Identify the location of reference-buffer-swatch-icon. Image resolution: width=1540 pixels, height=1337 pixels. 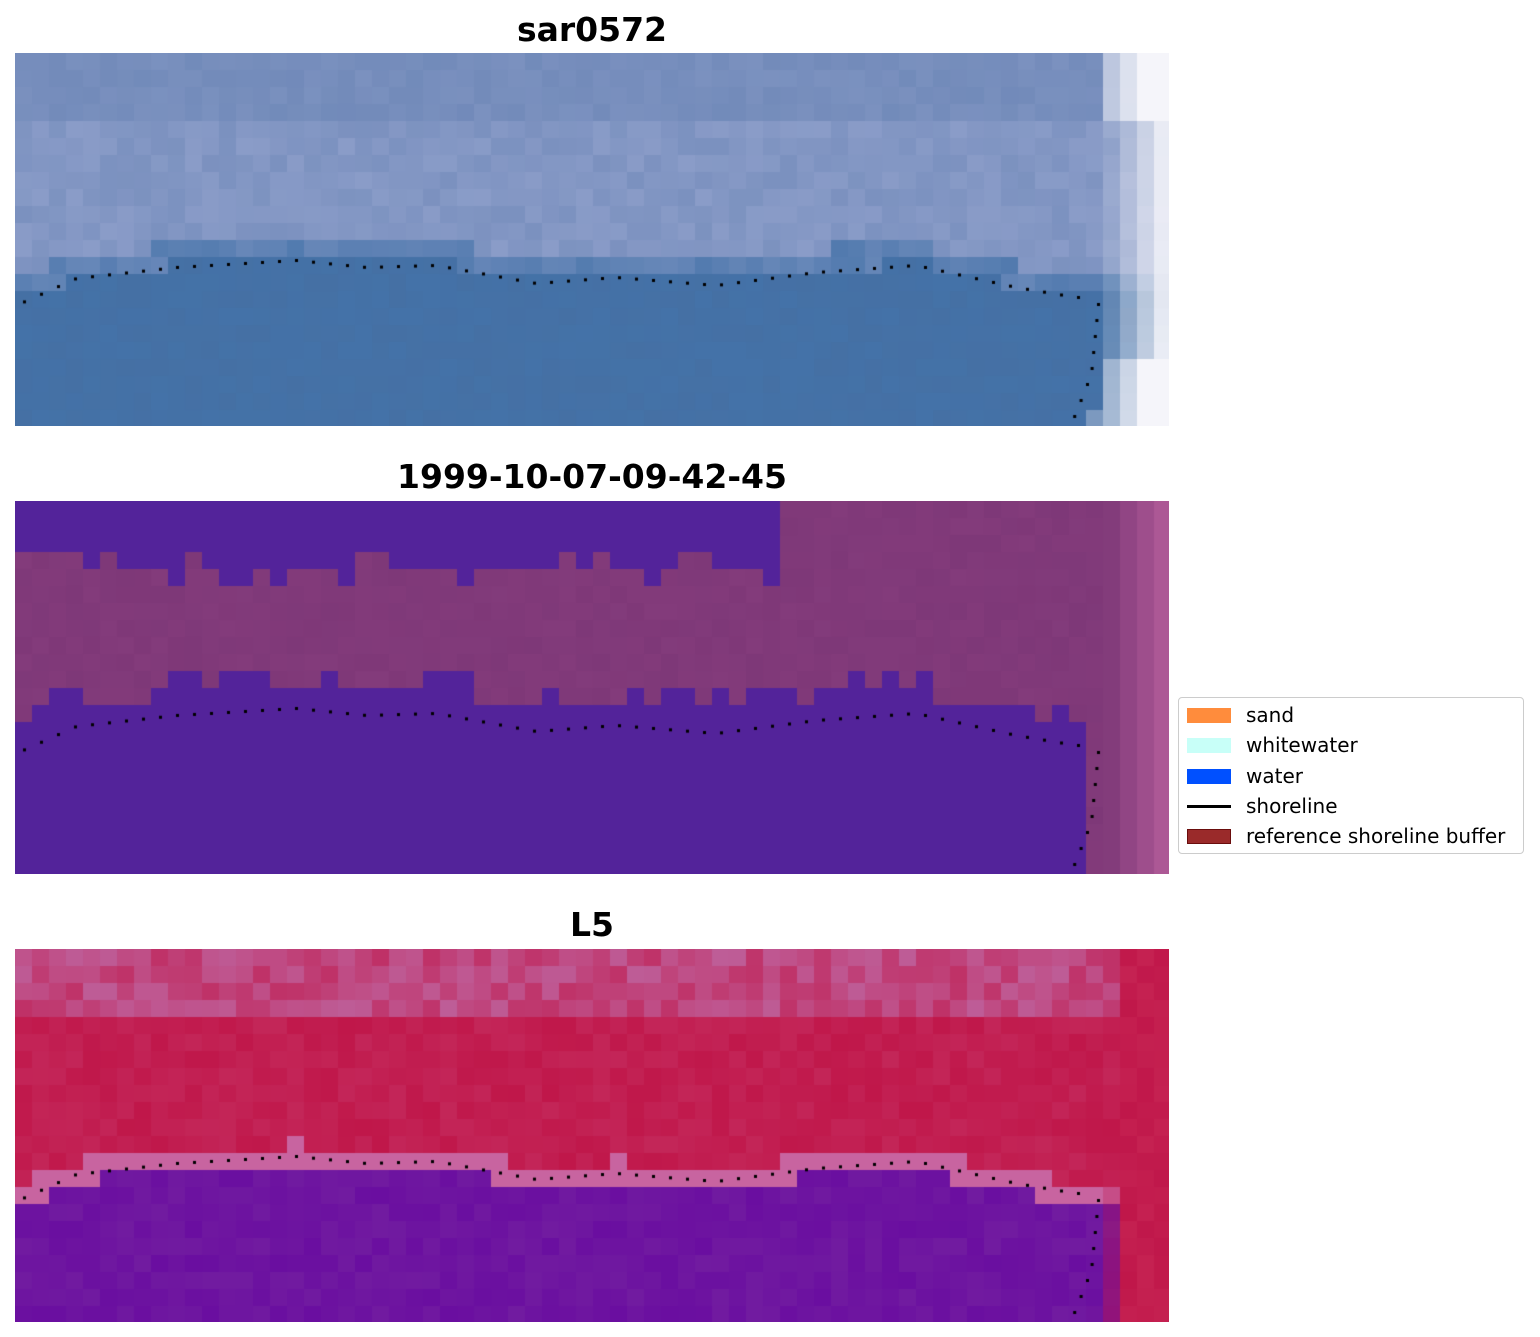
(1209, 836).